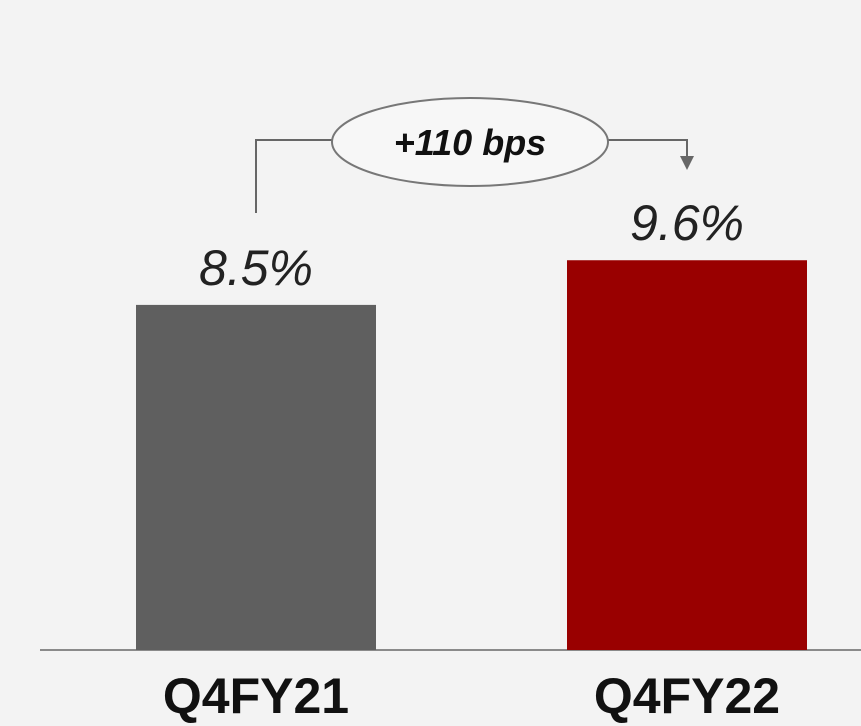 This screenshot has width=861, height=726. What do you see at coordinates (648, 148) in the screenshot?
I see `connector-line-right` at bounding box center [648, 148].